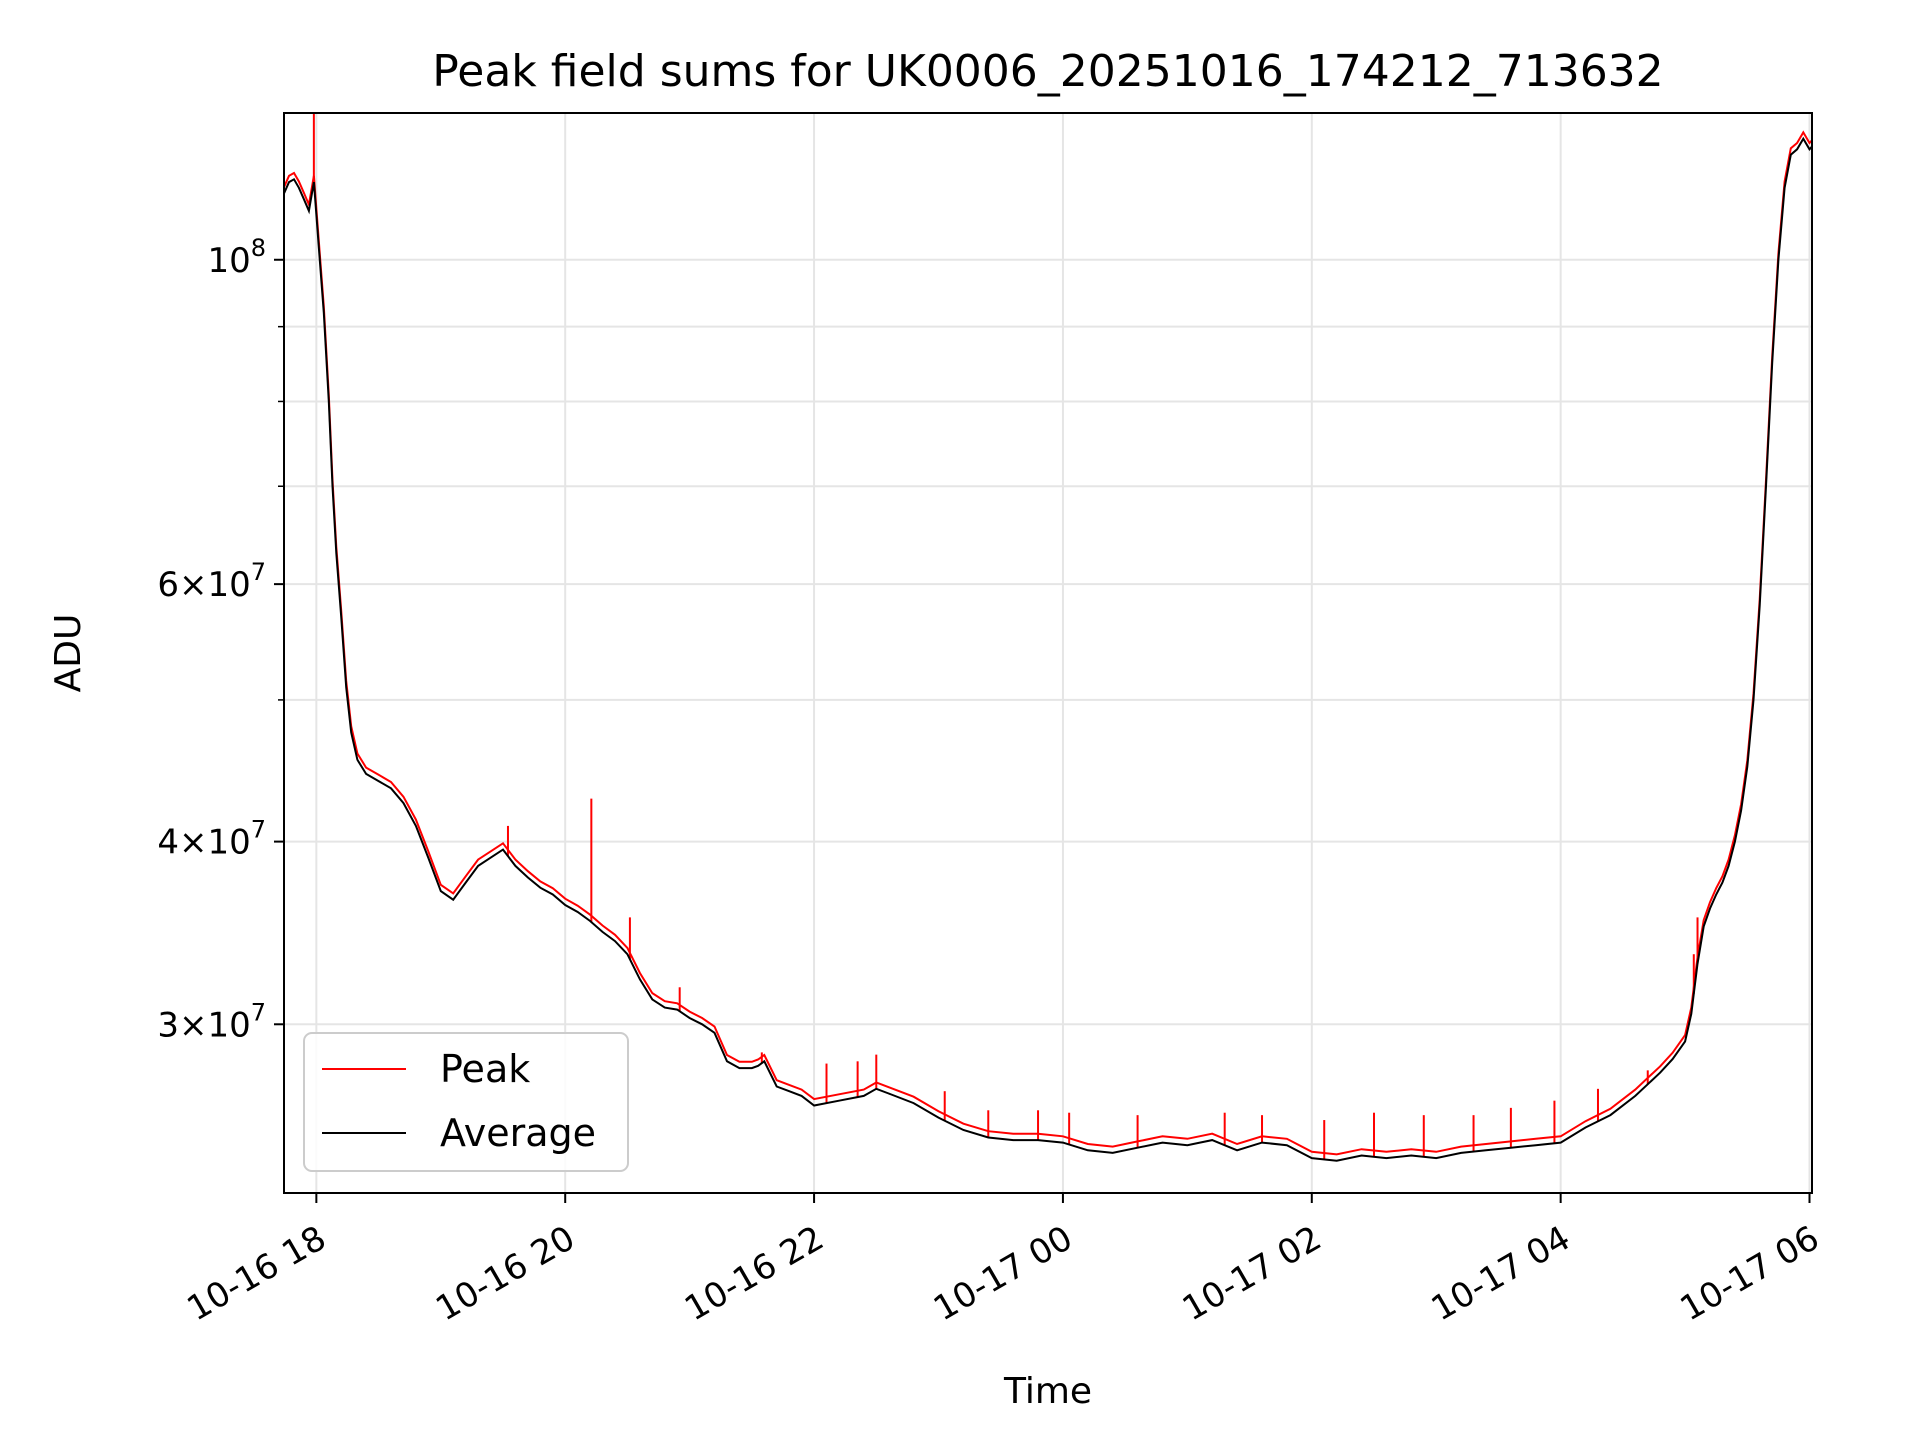 The width and height of the screenshot is (1920, 1440). What do you see at coordinates (258, 248) in the screenshot?
I see `y-tick-exponent: 8` at bounding box center [258, 248].